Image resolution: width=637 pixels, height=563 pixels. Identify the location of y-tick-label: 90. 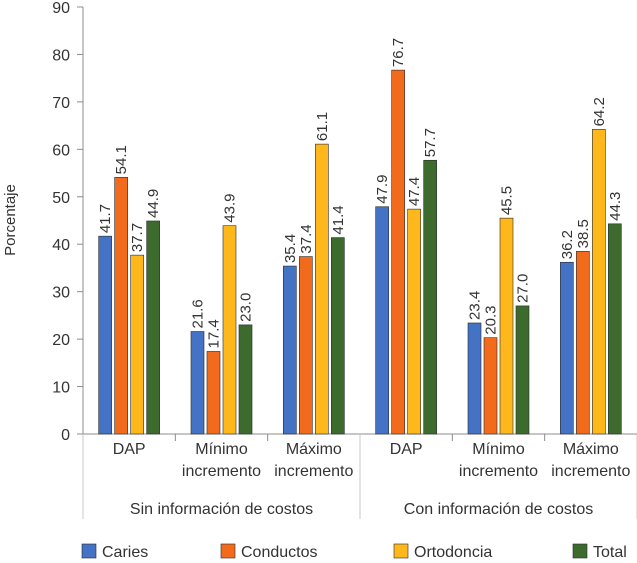
(61, 8).